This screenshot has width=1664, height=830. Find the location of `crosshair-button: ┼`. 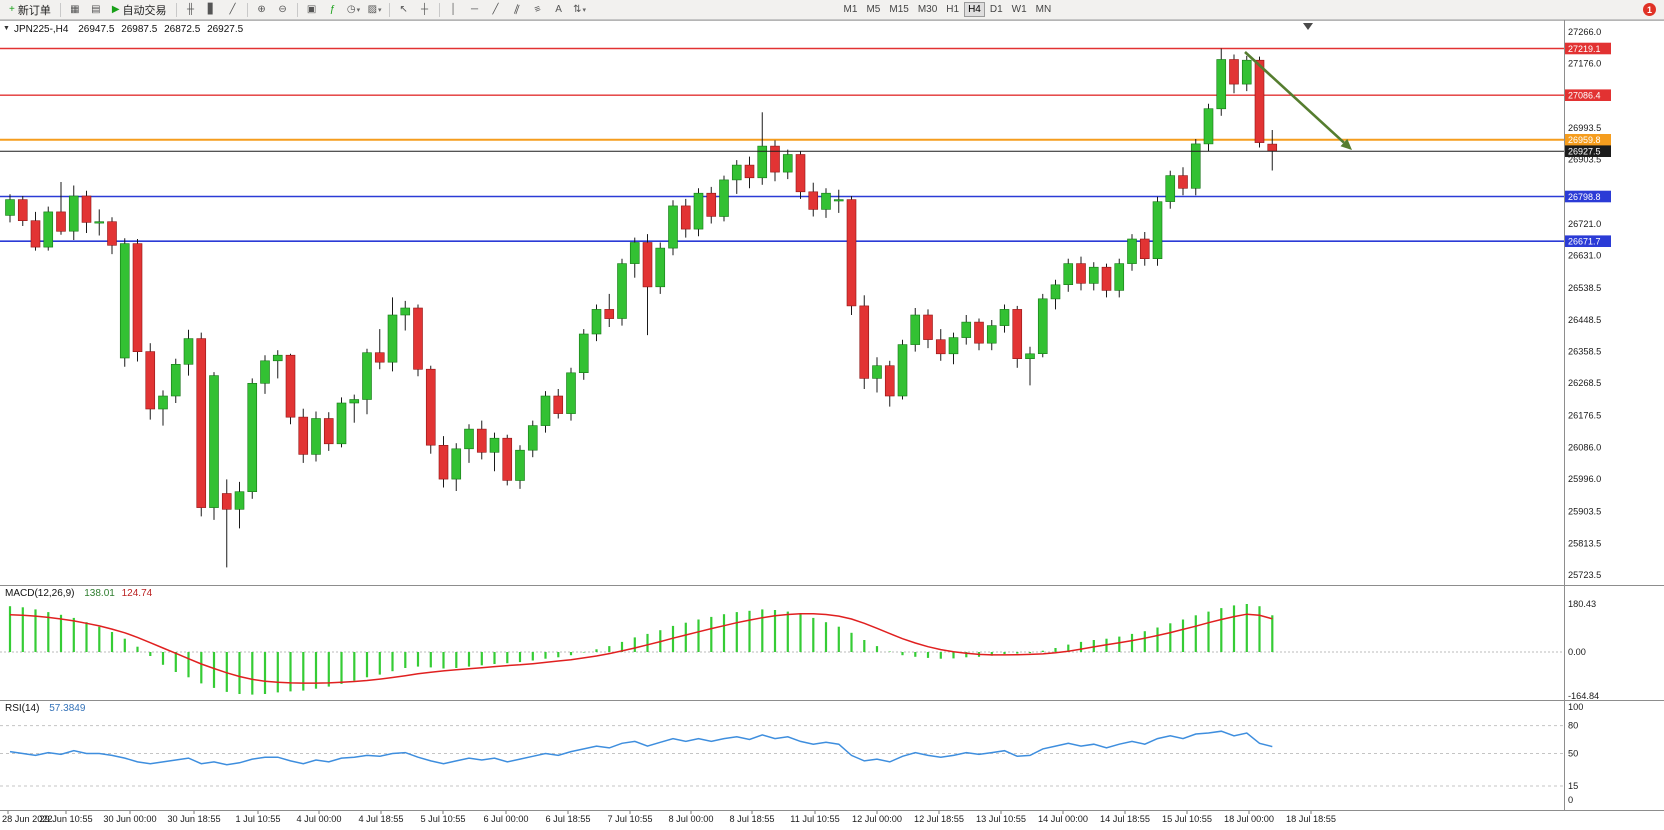

crosshair-button: ┼ is located at coordinates (425, 10).